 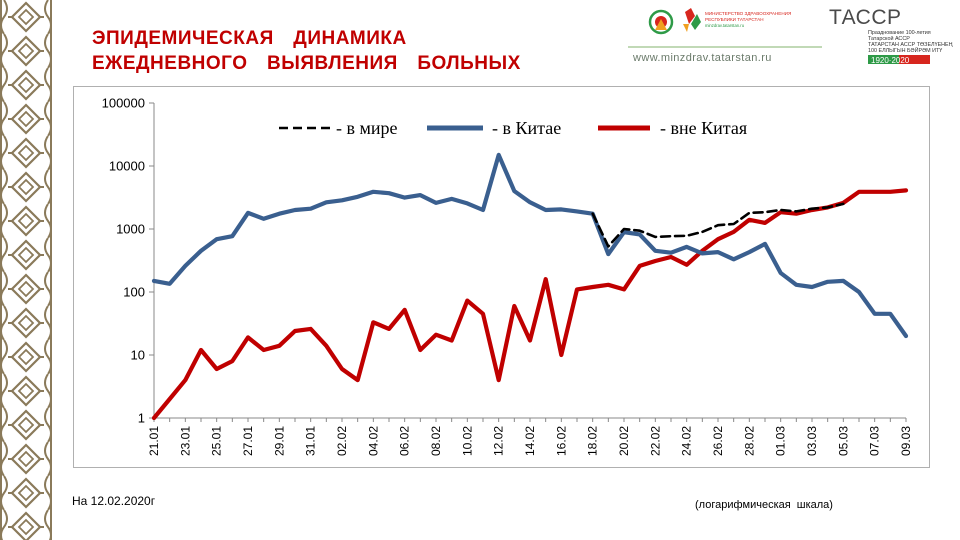 I want to click on tassr-caption-line1: Празднование 100-летия, so click(x=899, y=33).